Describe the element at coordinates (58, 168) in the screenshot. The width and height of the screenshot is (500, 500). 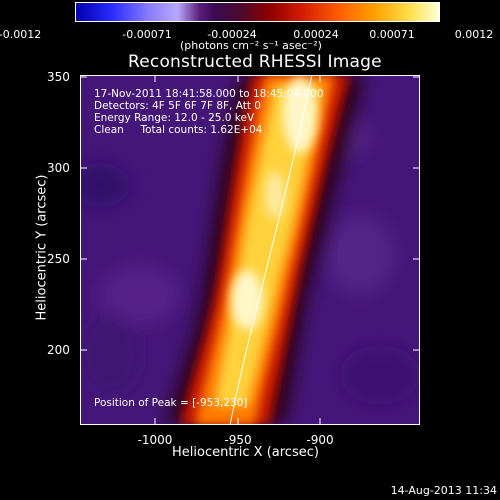
I see `y-tick-label: 300` at that location.